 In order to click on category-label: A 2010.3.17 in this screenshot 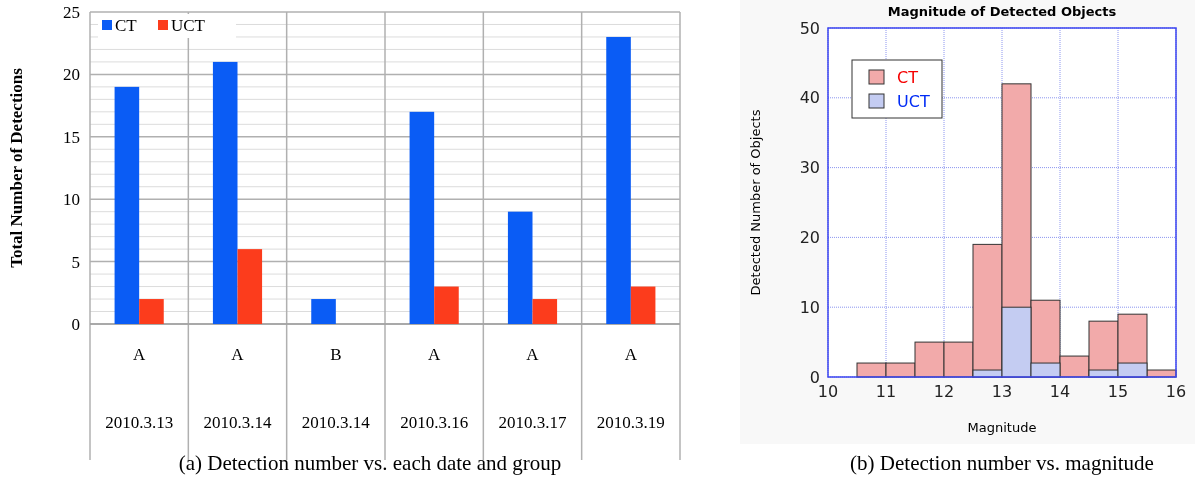, I will do `click(532, 388)`.